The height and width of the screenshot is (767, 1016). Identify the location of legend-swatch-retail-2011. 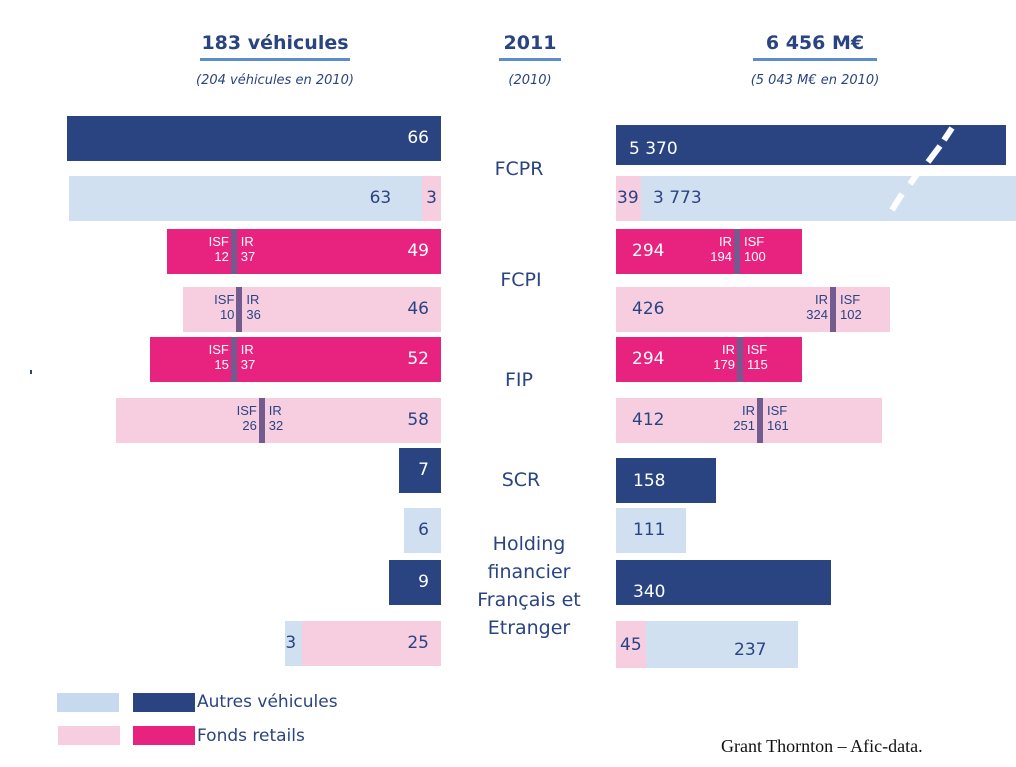
(164, 735).